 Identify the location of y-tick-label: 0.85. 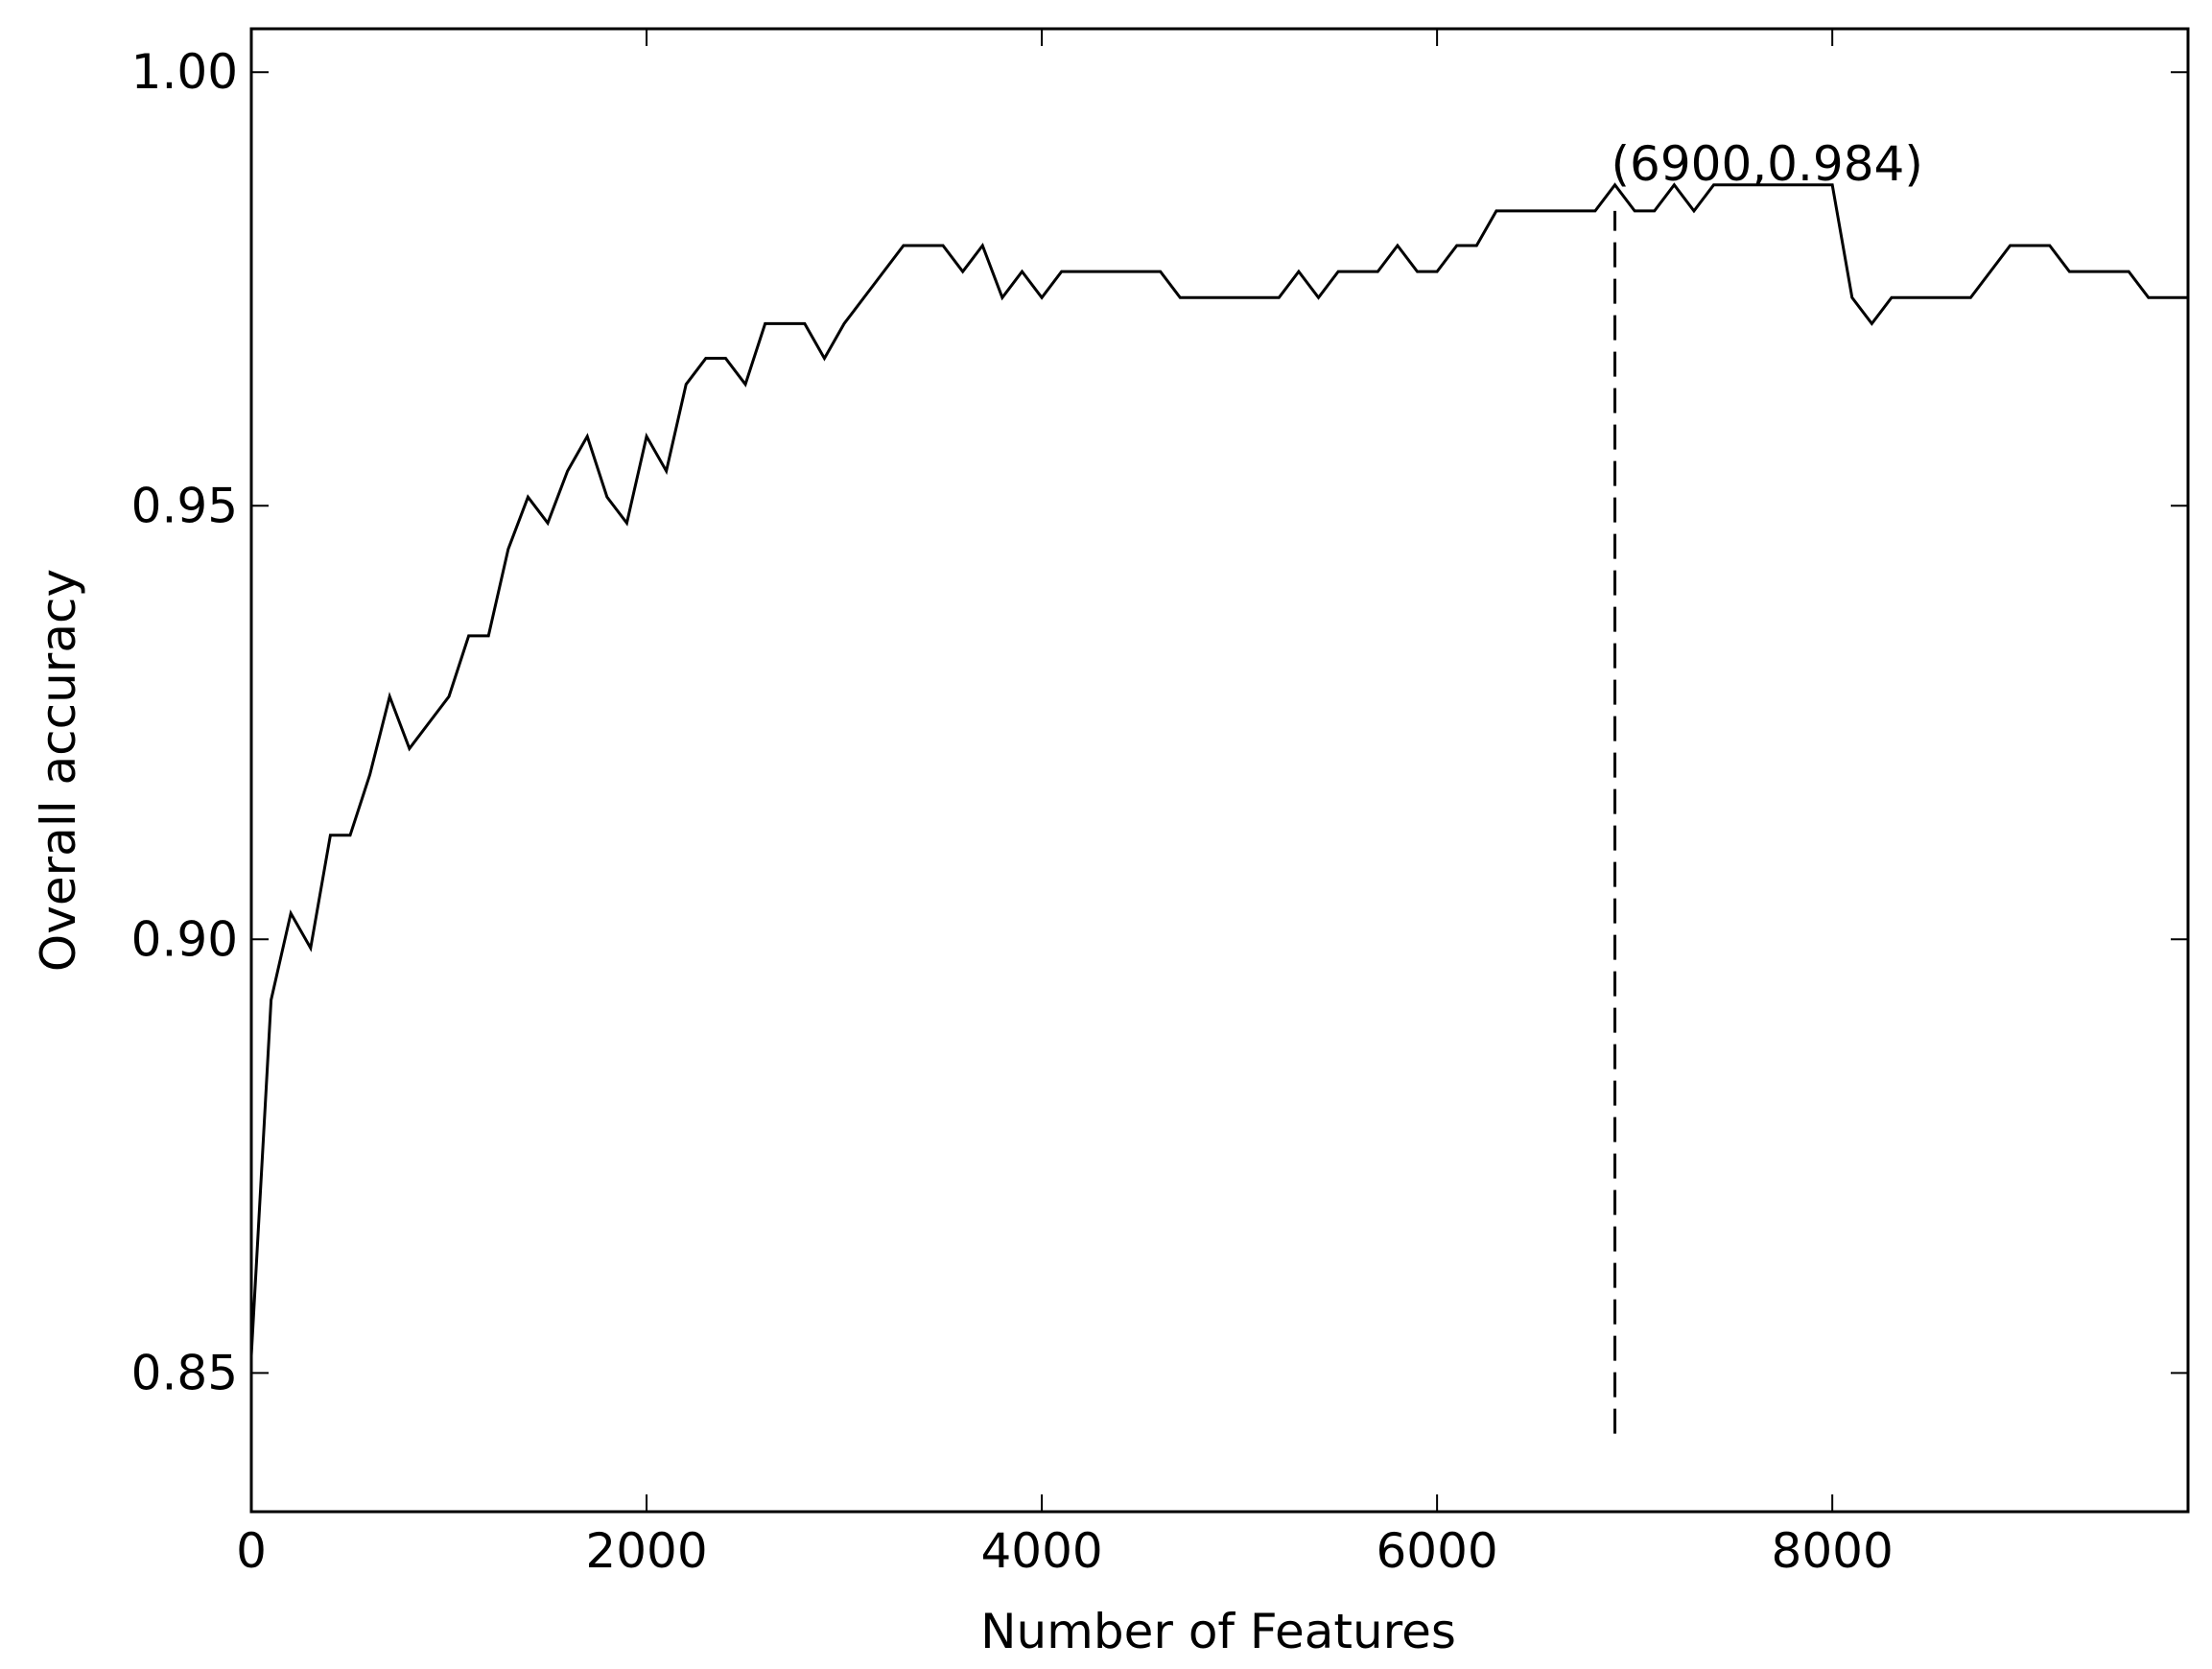
(184, 1373).